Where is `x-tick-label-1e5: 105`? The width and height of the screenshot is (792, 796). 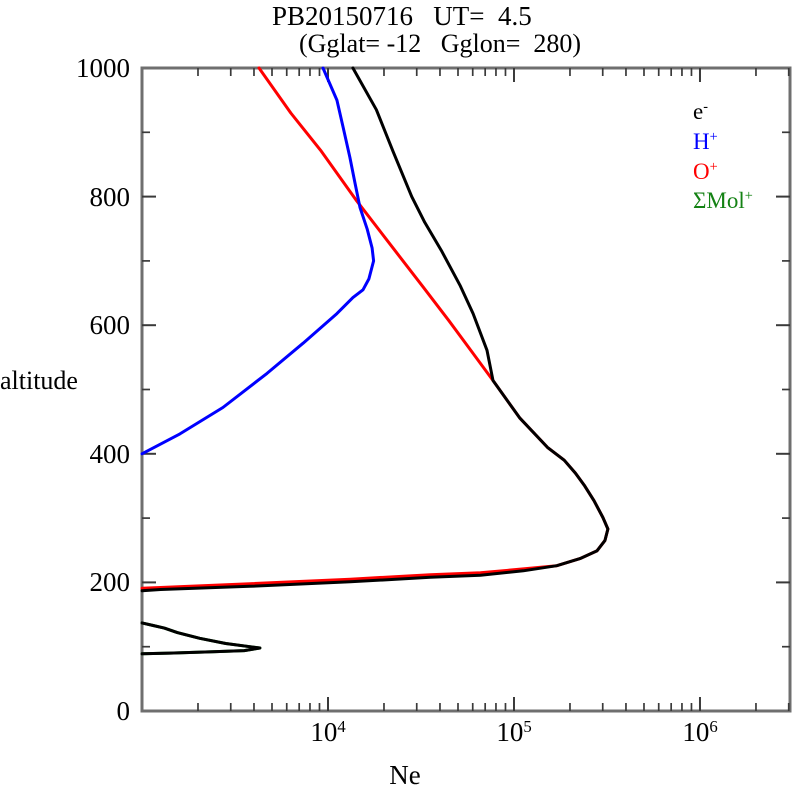 x-tick-label-1e5: 105 is located at coordinates (514, 734).